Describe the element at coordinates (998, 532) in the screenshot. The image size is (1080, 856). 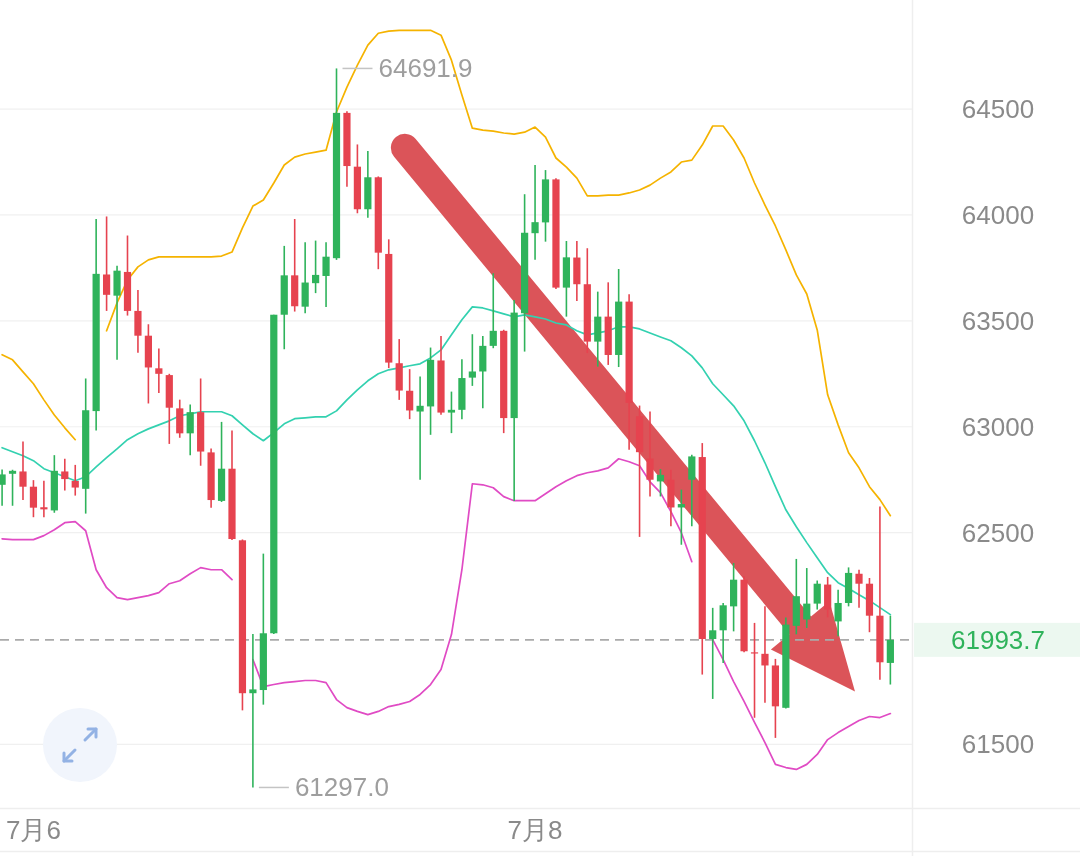
I see `y-tick-label: 62500` at that location.